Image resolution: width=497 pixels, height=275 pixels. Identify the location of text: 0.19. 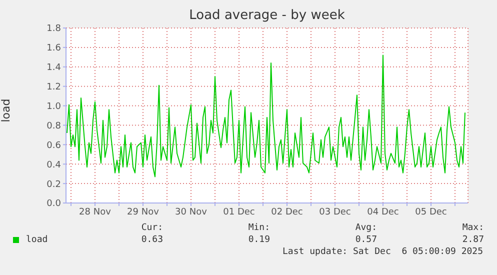
(259, 240).